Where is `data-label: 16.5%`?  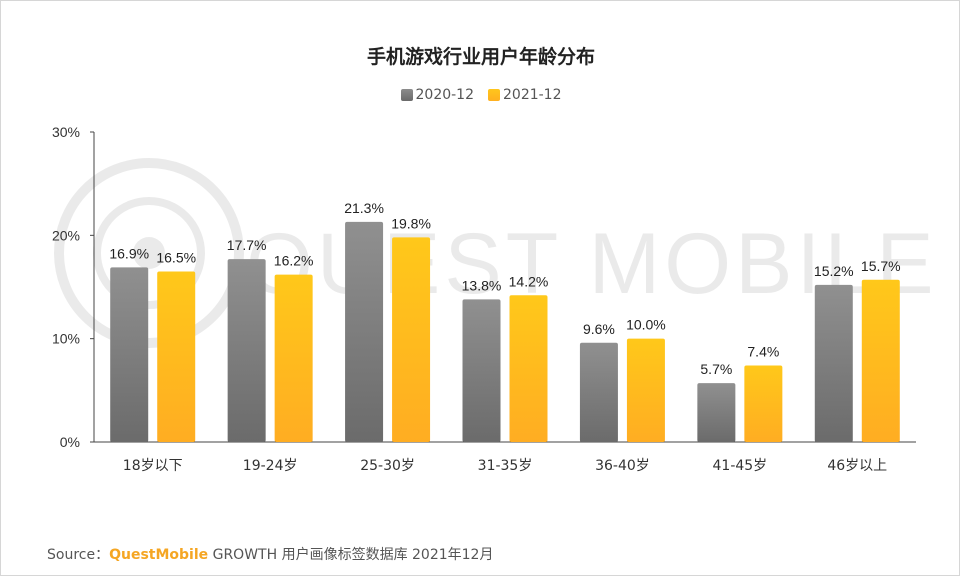
data-label: 16.5% is located at coordinates (176, 258).